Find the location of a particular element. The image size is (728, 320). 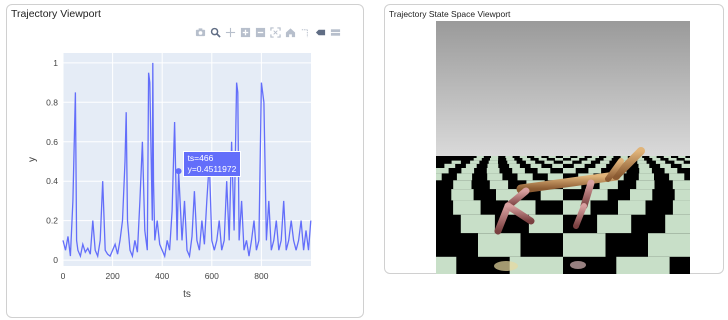

zoom-out-icon is located at coordinates (260, 32).